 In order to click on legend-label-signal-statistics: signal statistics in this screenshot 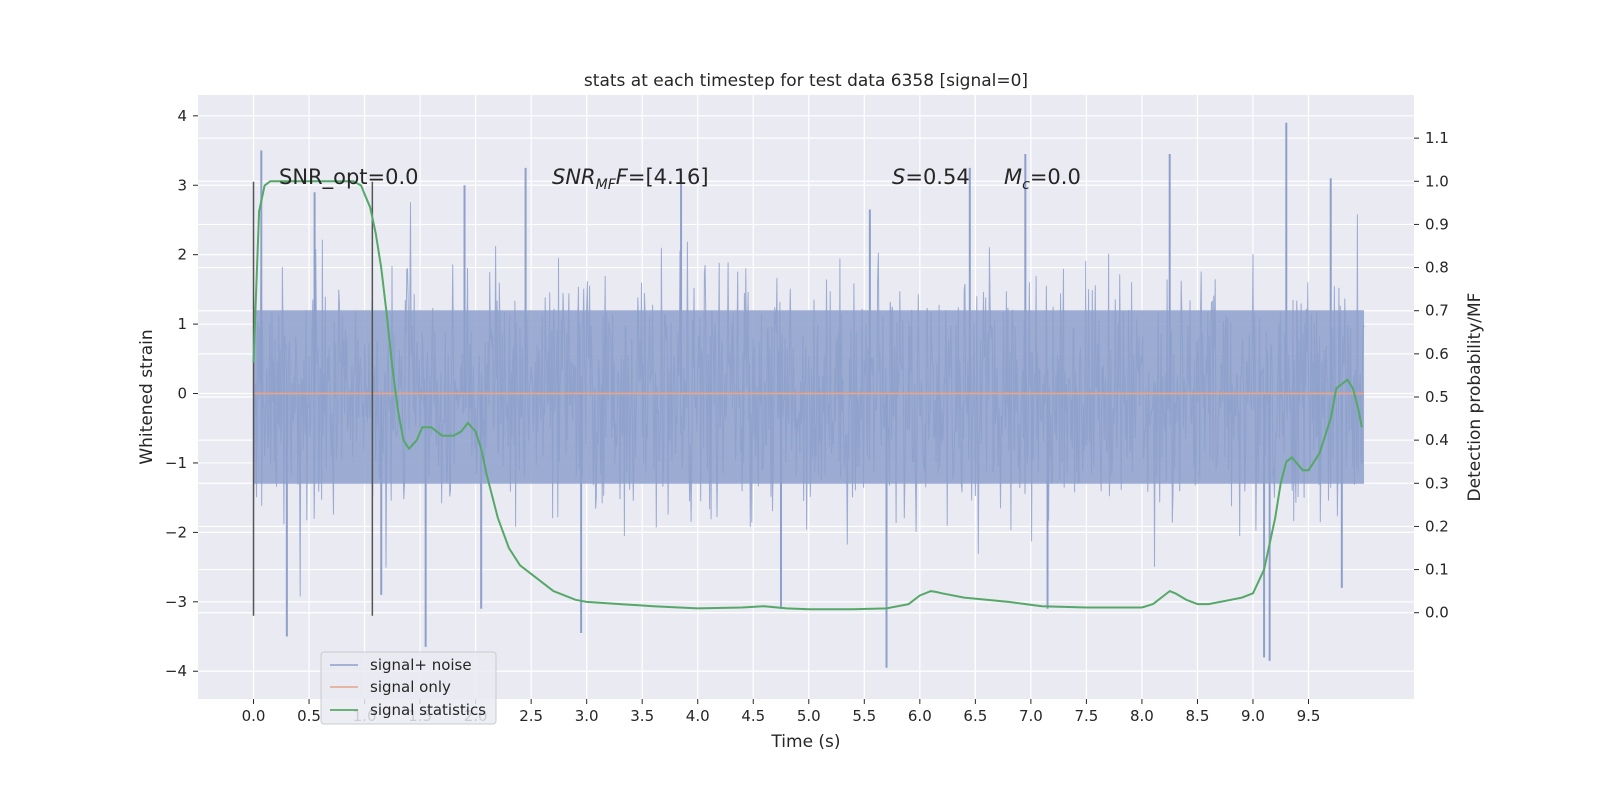, I will do `click(428, 710)`.